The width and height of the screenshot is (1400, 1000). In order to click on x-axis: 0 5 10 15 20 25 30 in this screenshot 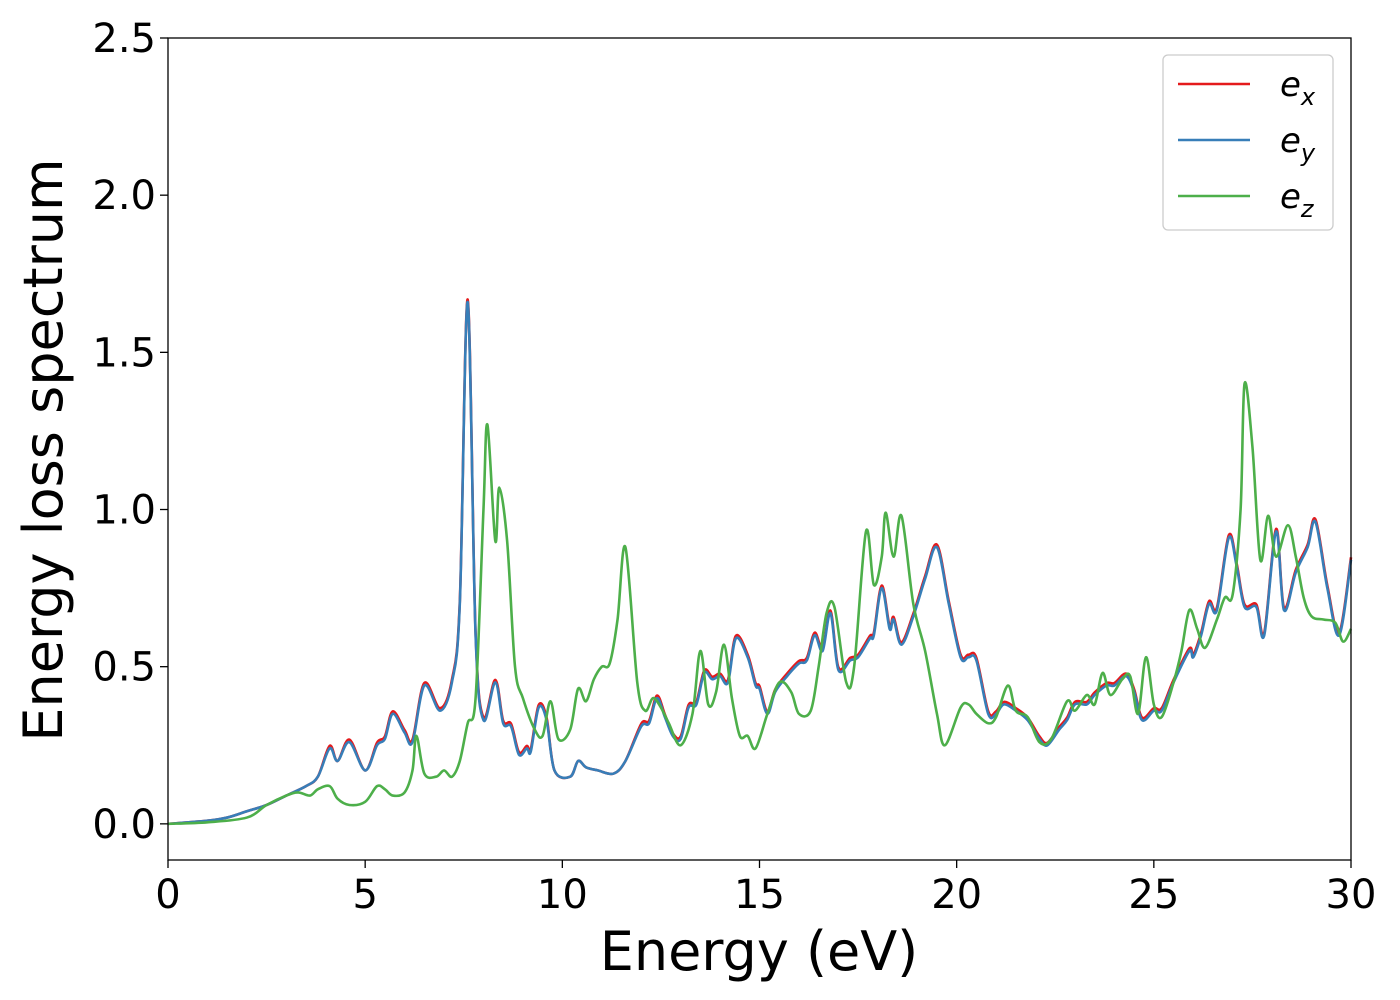, I will do `click(765, 889)`.